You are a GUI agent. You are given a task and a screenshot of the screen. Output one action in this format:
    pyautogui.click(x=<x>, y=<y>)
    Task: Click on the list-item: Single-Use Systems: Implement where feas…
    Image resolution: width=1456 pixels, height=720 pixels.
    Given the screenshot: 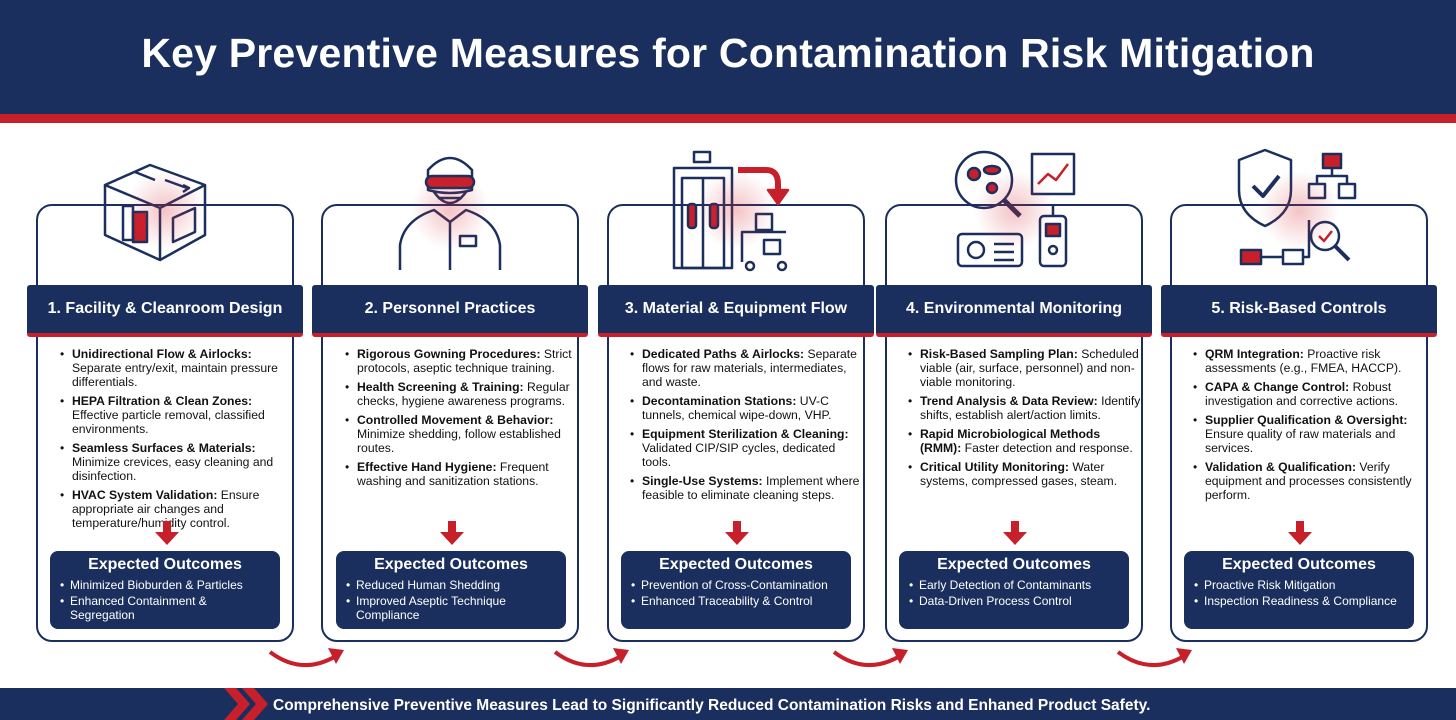 What is the action you would take?
    pyautogui.click(x=746, y=488)
    